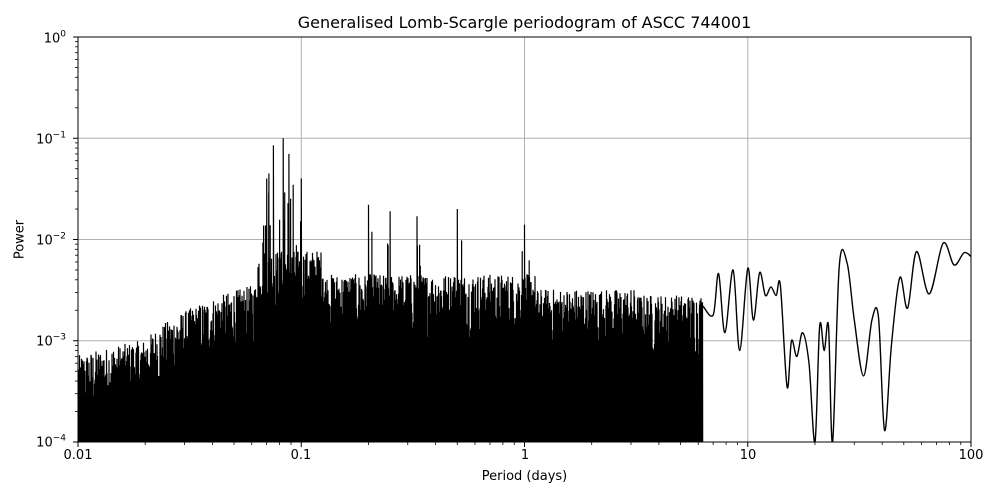 The image size is (1000, 500). Describe the element at coordinates (20, 239) in the screenshot. I see `y-axis-label: Power` at that location.